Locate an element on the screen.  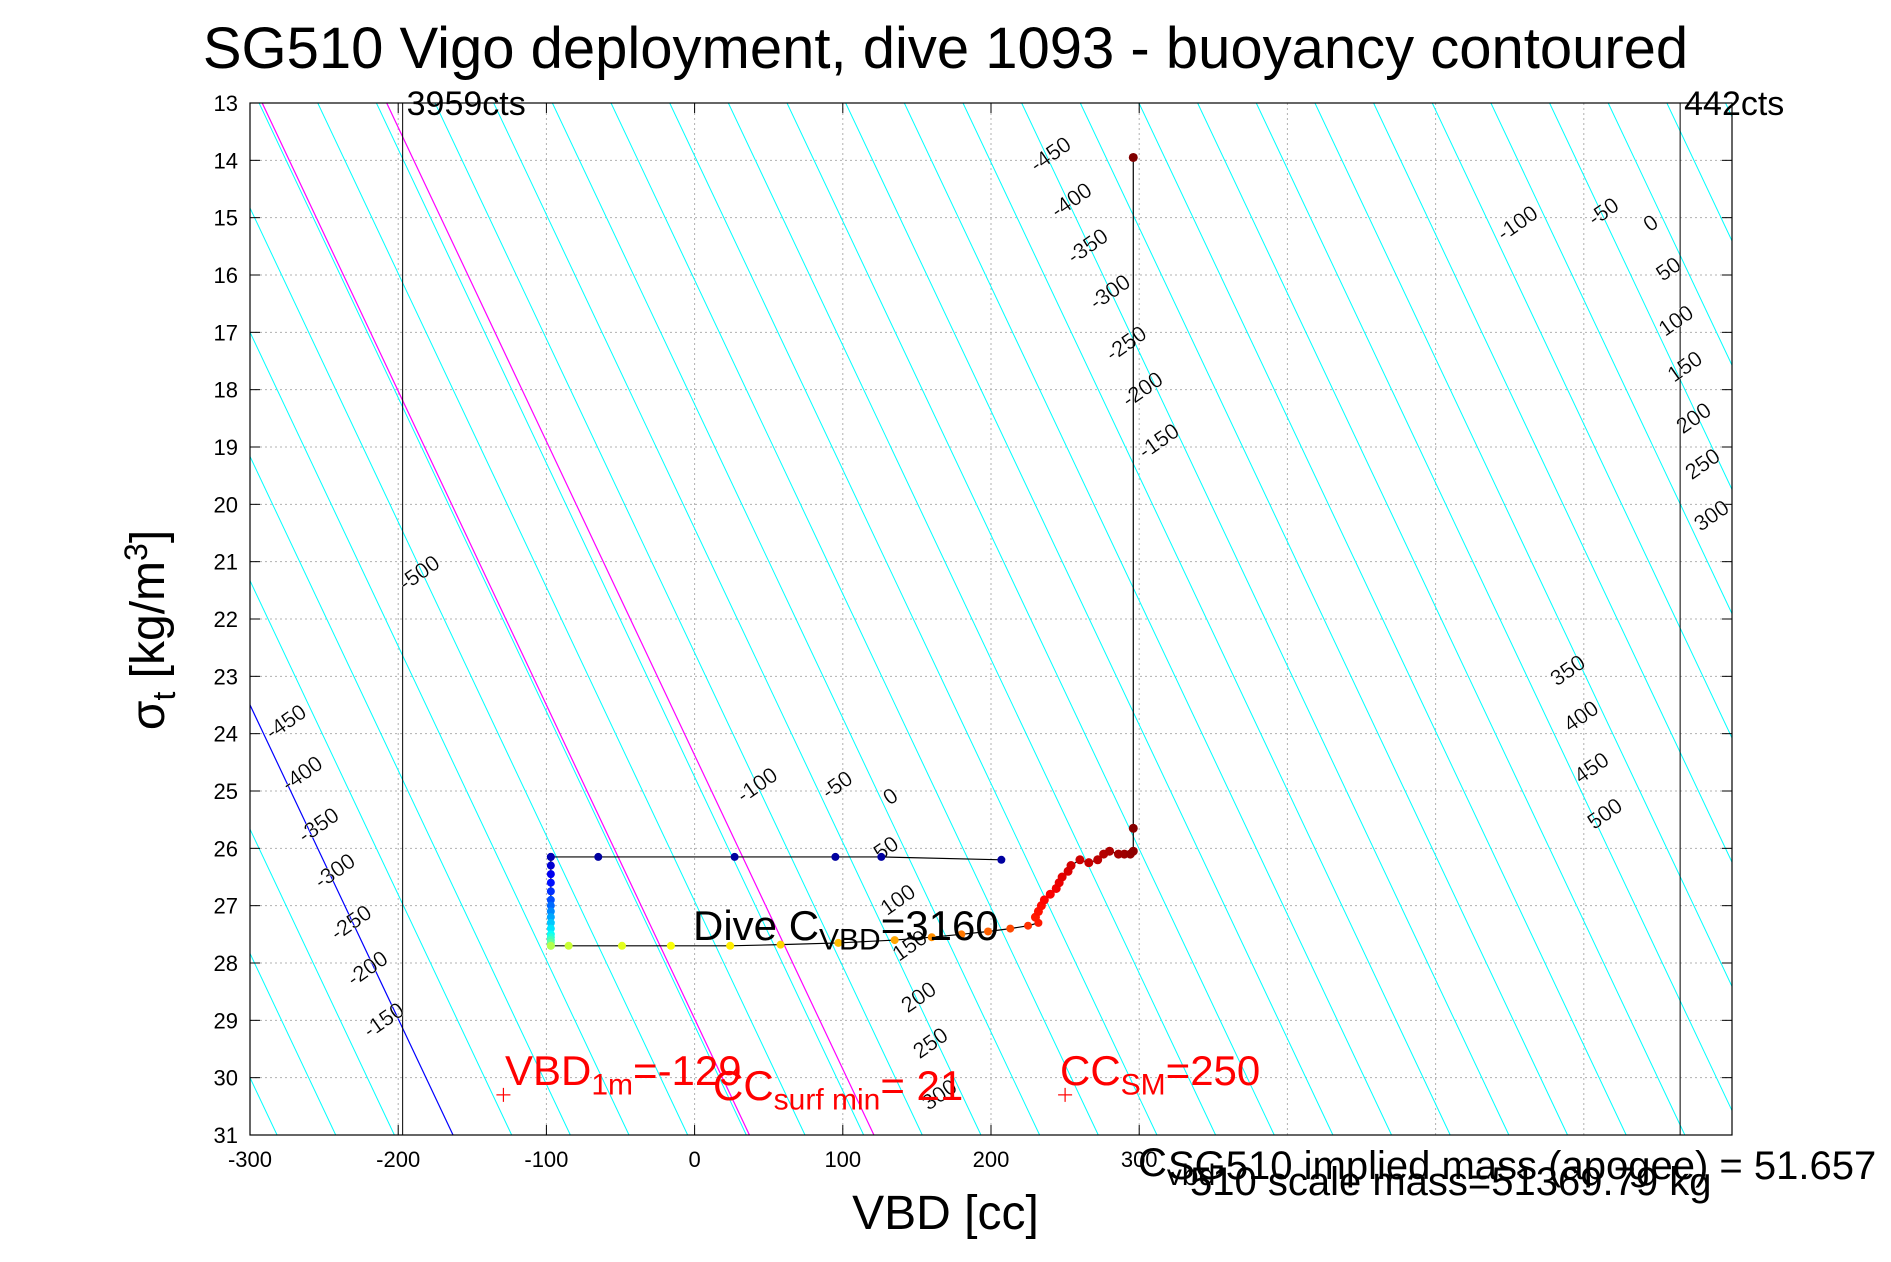
y-tick-label: 25 is located at coordinates (226, 791).